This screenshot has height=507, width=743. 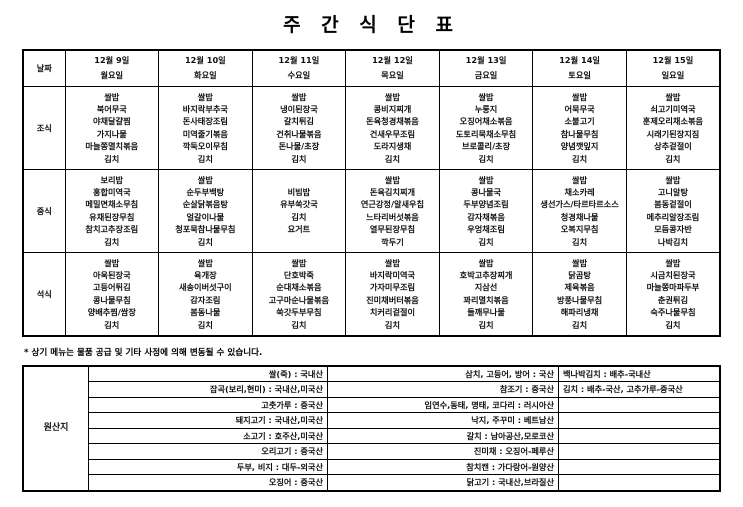 I want to click on dish-item: 상추겉절이, so click(x=673, y=146).